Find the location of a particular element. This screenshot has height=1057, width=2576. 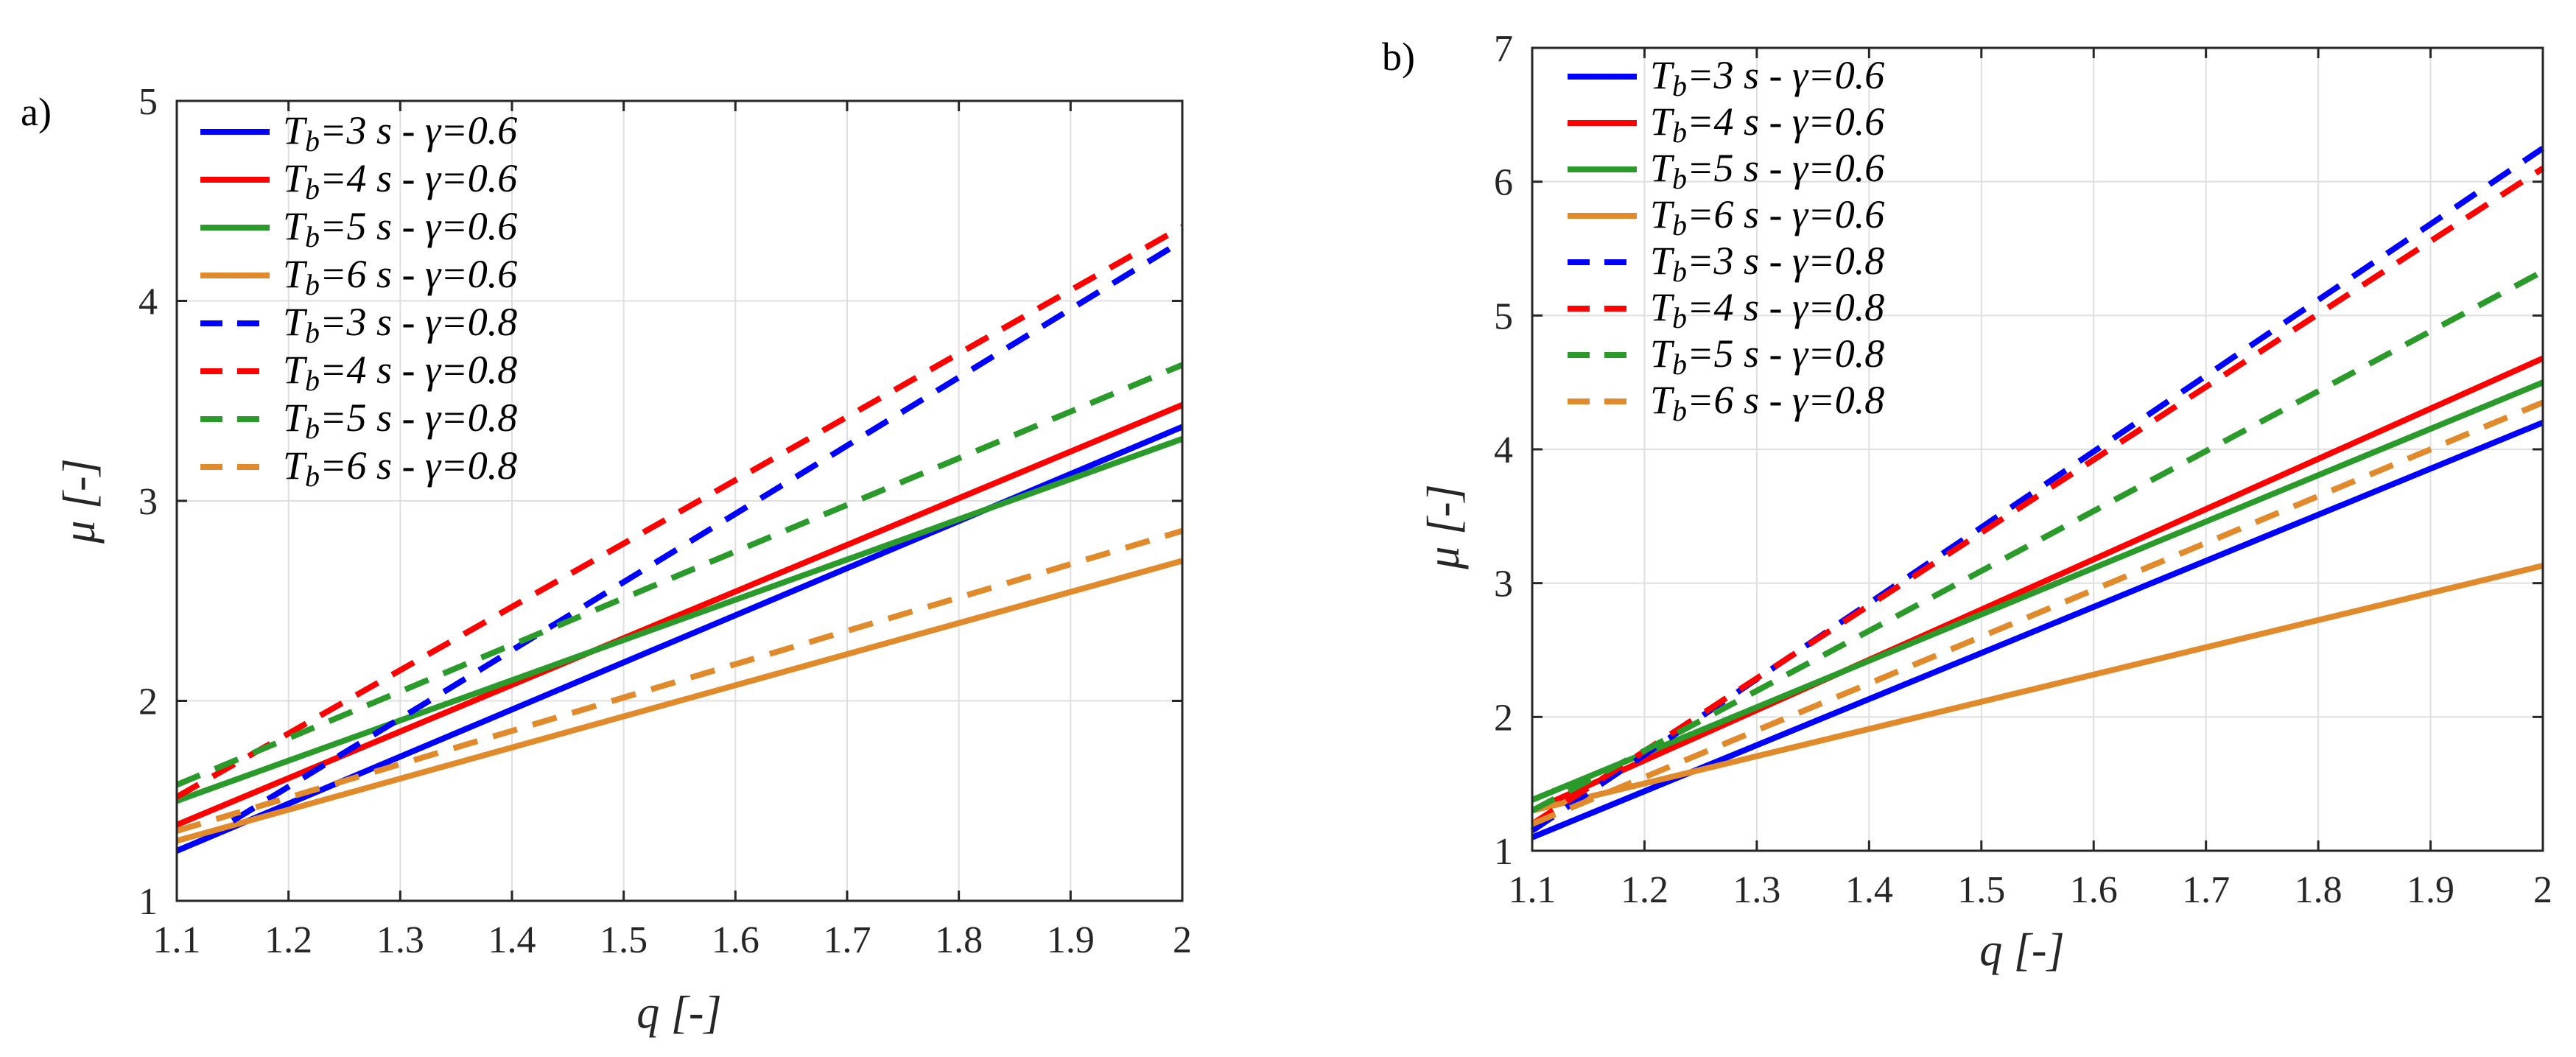

series-line-tb6-gamma08 is located at coordinates (679, 680).